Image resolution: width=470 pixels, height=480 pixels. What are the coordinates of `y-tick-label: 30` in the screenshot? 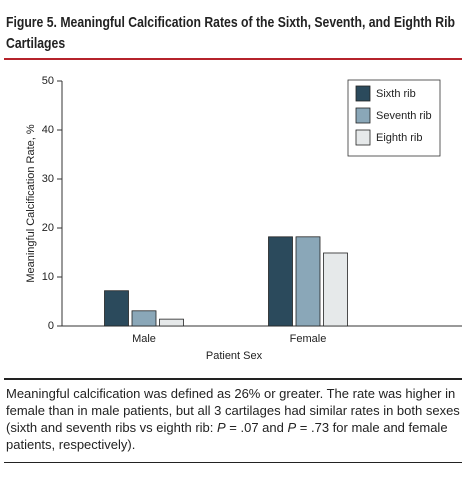 It's located at (48, 179).